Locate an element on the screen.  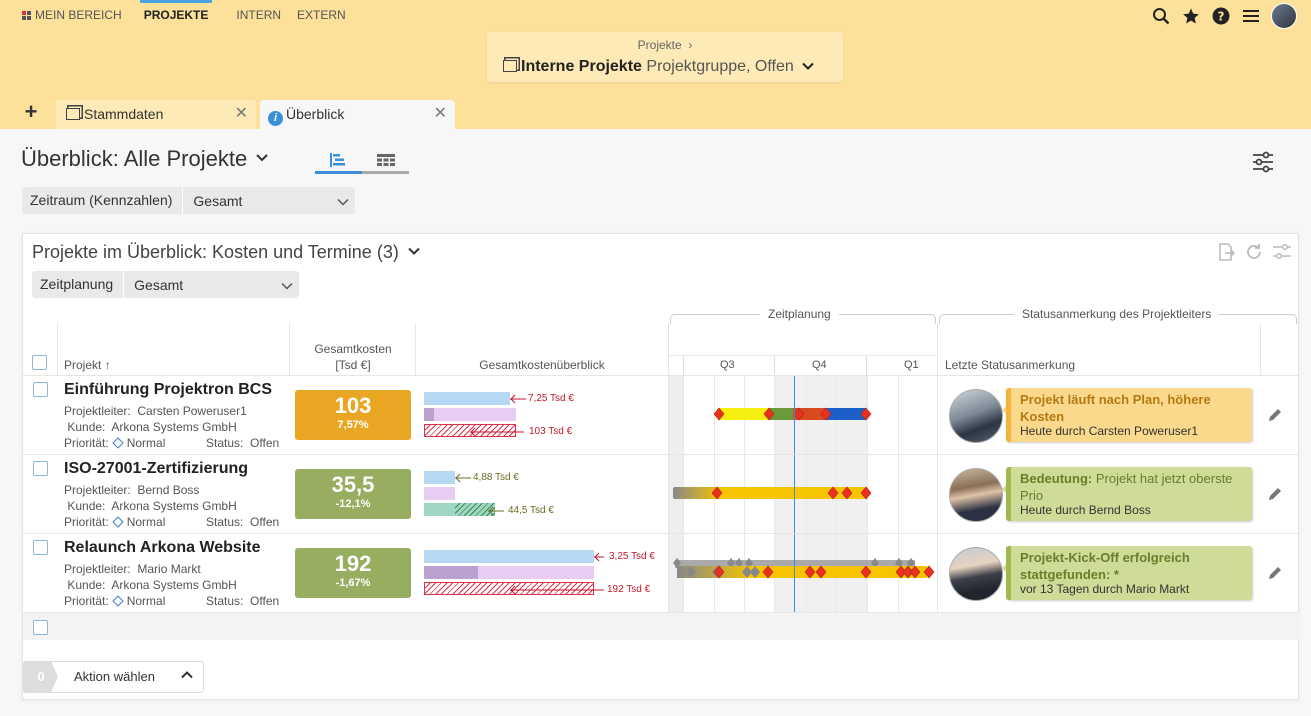
status-note-author: vor 13 Tagen durch Mario Markt is located at coordinates (1105, 589).